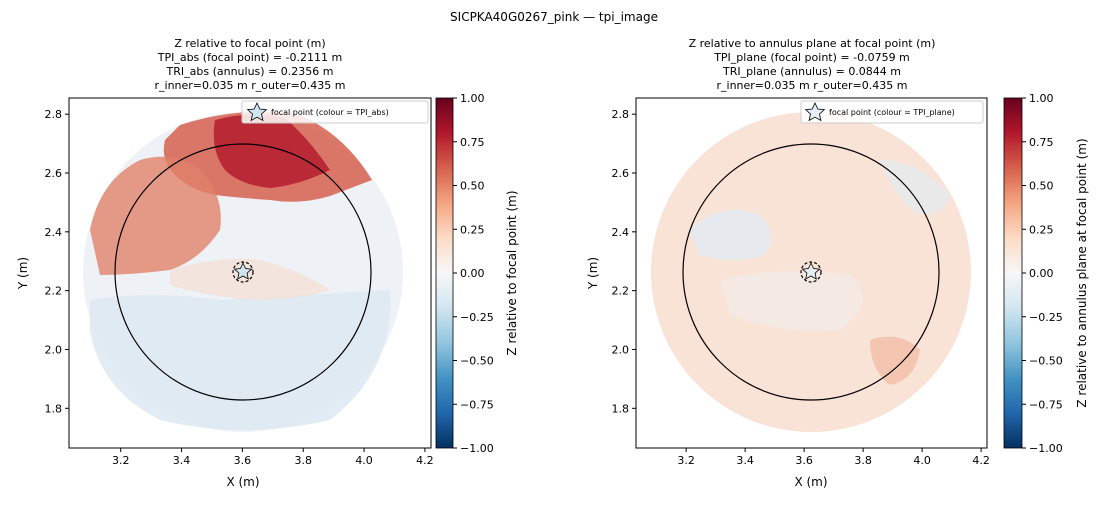  I want to click on chart-title-line: Z relative to focal point (m), so click(249, 43).